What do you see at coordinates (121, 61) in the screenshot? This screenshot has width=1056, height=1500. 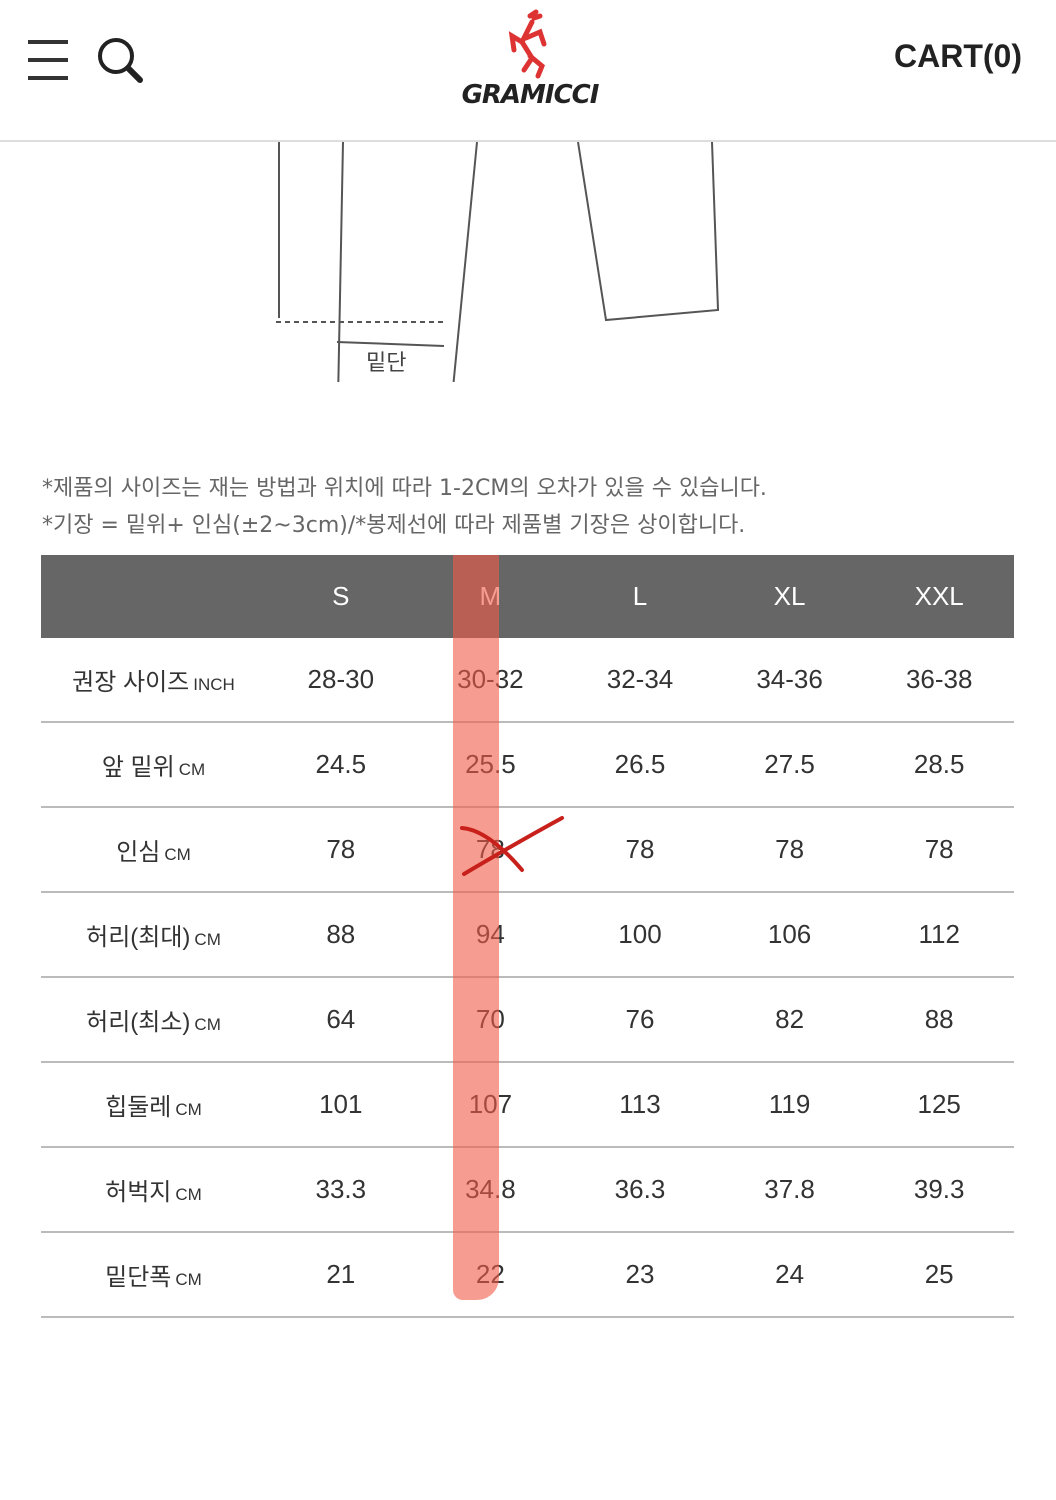 I see `search-icon` at bounding box center [121, 61].